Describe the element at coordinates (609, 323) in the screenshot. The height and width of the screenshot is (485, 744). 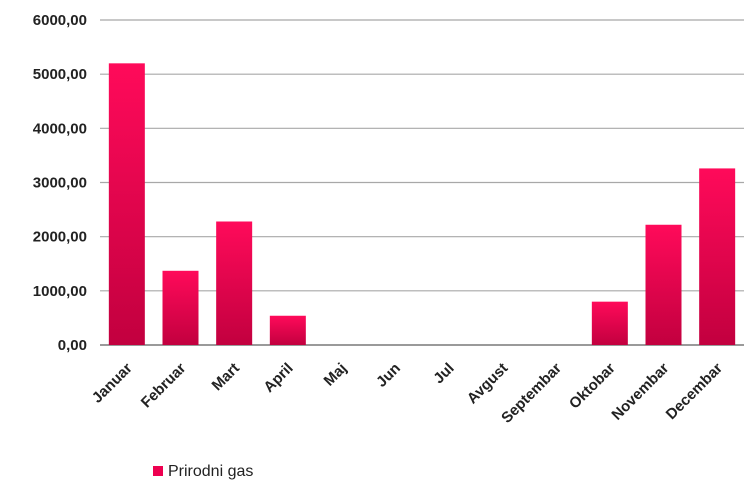
I see `bar-oktobar` at that location.